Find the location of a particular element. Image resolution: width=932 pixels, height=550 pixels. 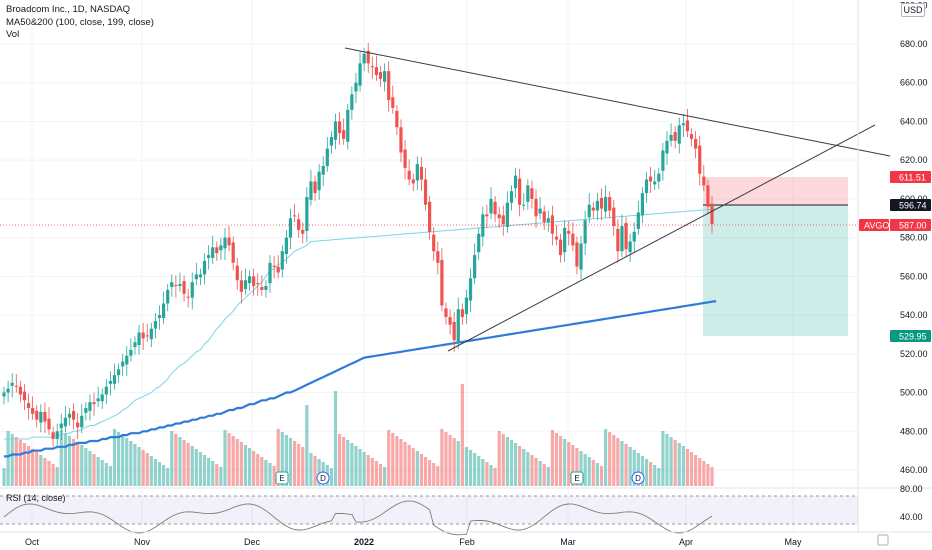

upper-resistance-trendline is located at coordinates (617, 102).